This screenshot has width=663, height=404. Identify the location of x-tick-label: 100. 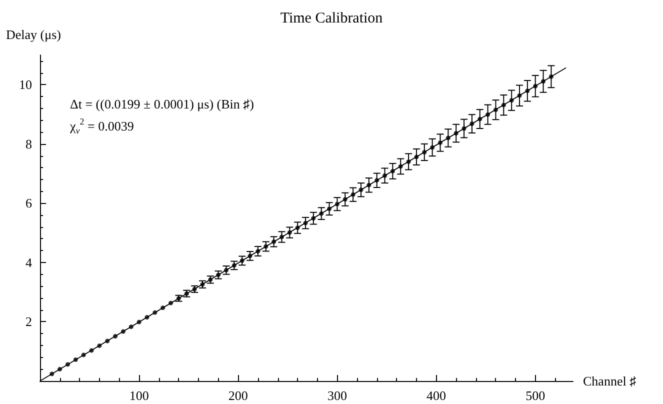
(139, 395).